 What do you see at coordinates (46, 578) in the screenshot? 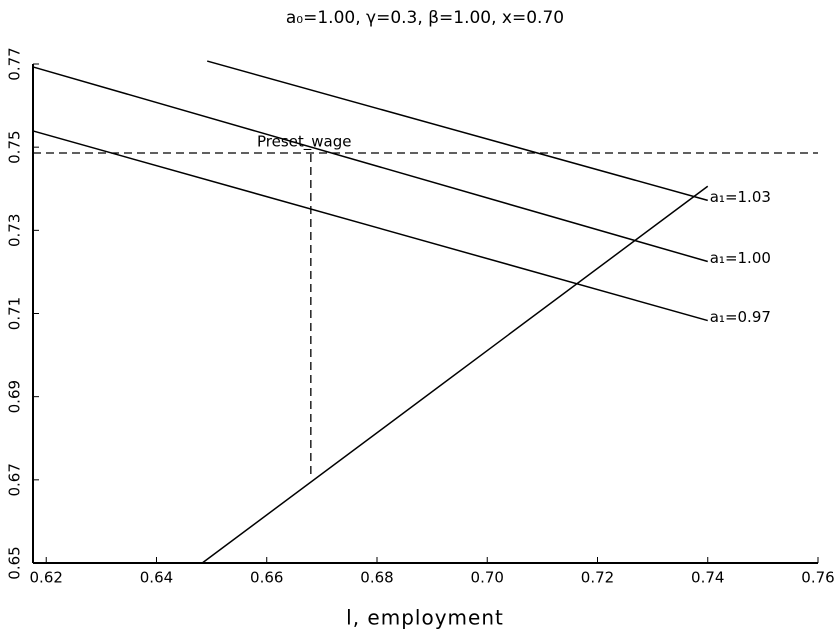
I see `x-tick-label: 0.62` at bounding box center [46, 578].